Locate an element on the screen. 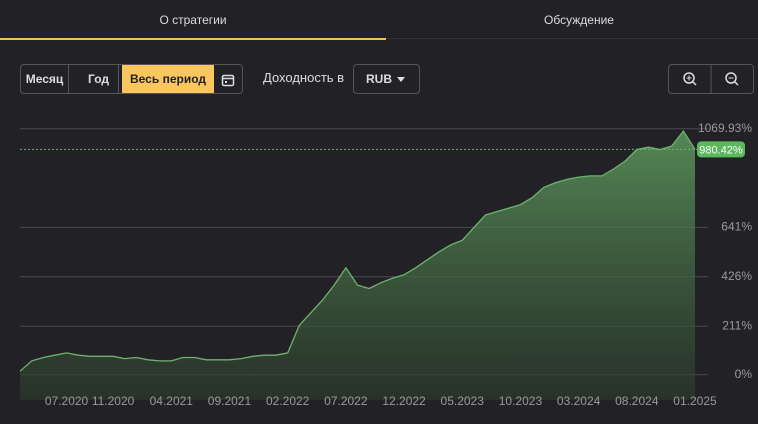 The height and width of the screenshot is (424, 758). dropdown-arrow is located at coordinates (401, 79).